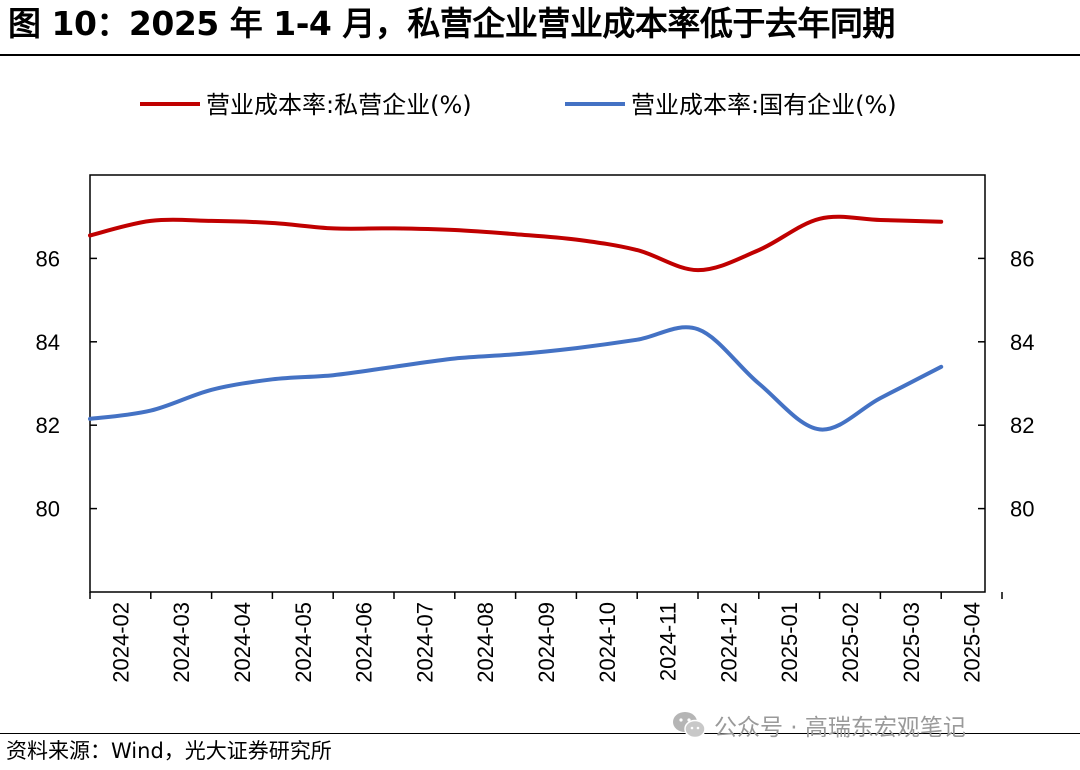 The image size is (1080, 770). I want to click on x-tick-label: 2024-05, so click(303, 642).